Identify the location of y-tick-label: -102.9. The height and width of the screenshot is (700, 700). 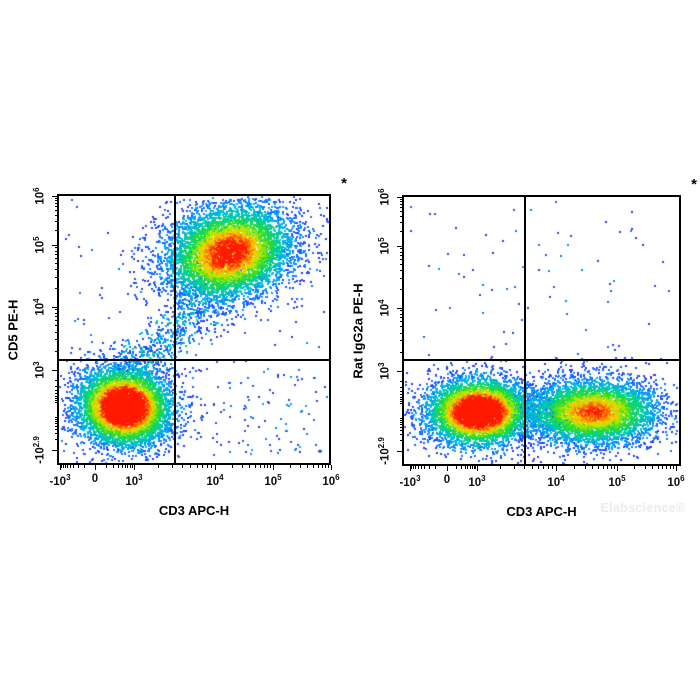
(39, 450).